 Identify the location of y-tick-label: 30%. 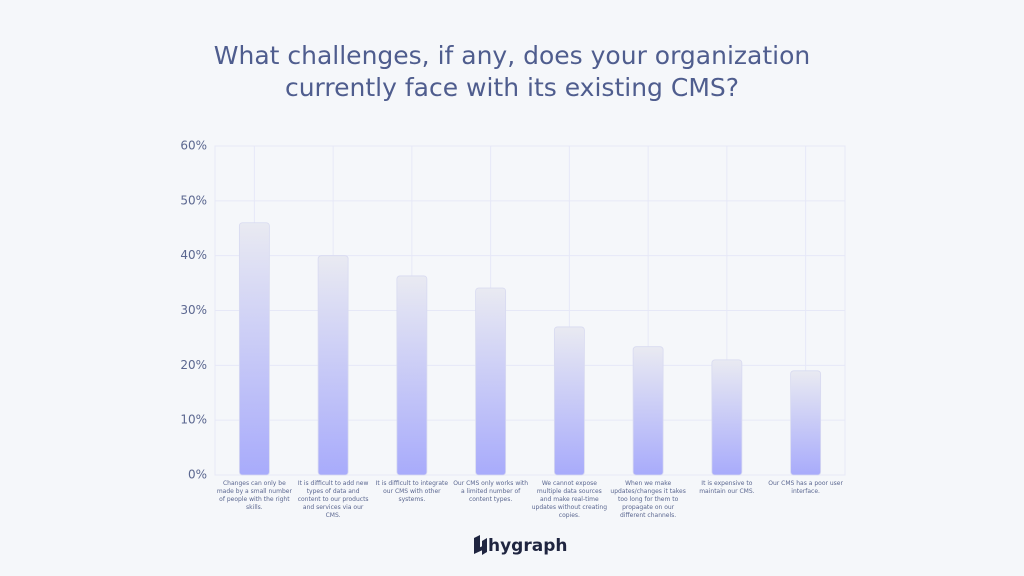
(193, 310).